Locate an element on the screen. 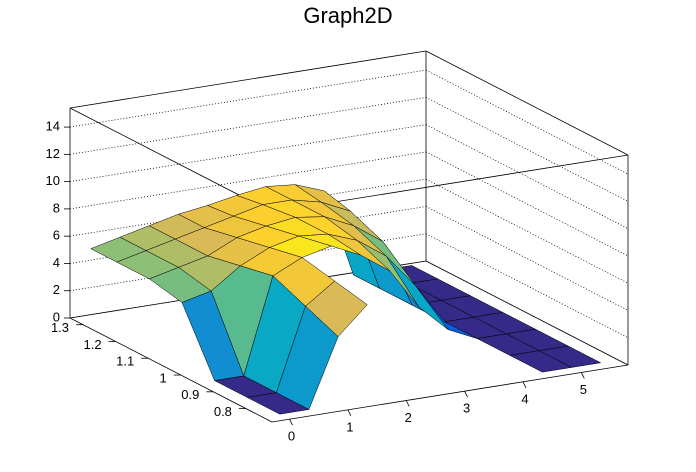 The width and height of the screenshot is (696, 472). y-tick-label: 0.8 is located at coordinates (223, 411).